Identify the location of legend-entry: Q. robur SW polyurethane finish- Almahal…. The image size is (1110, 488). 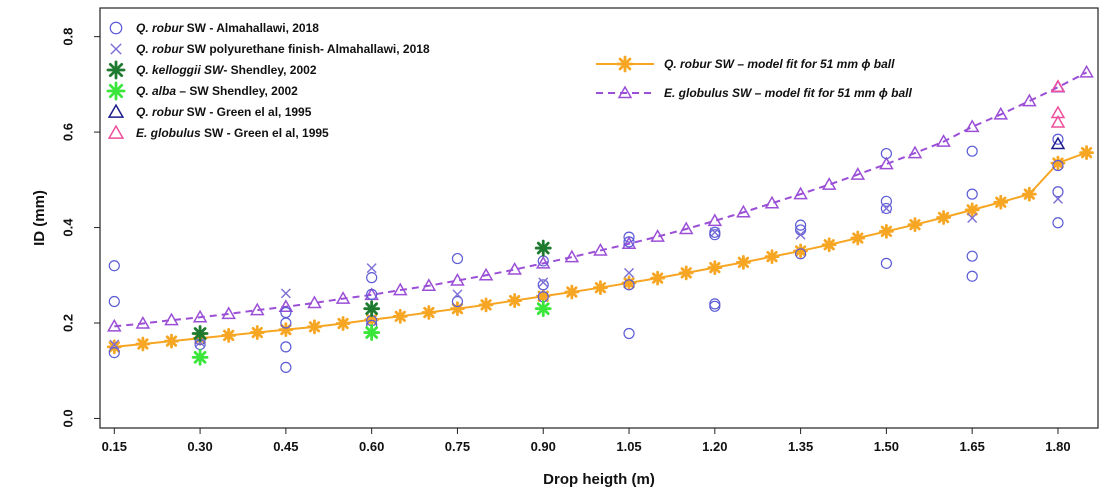
(270, 49).